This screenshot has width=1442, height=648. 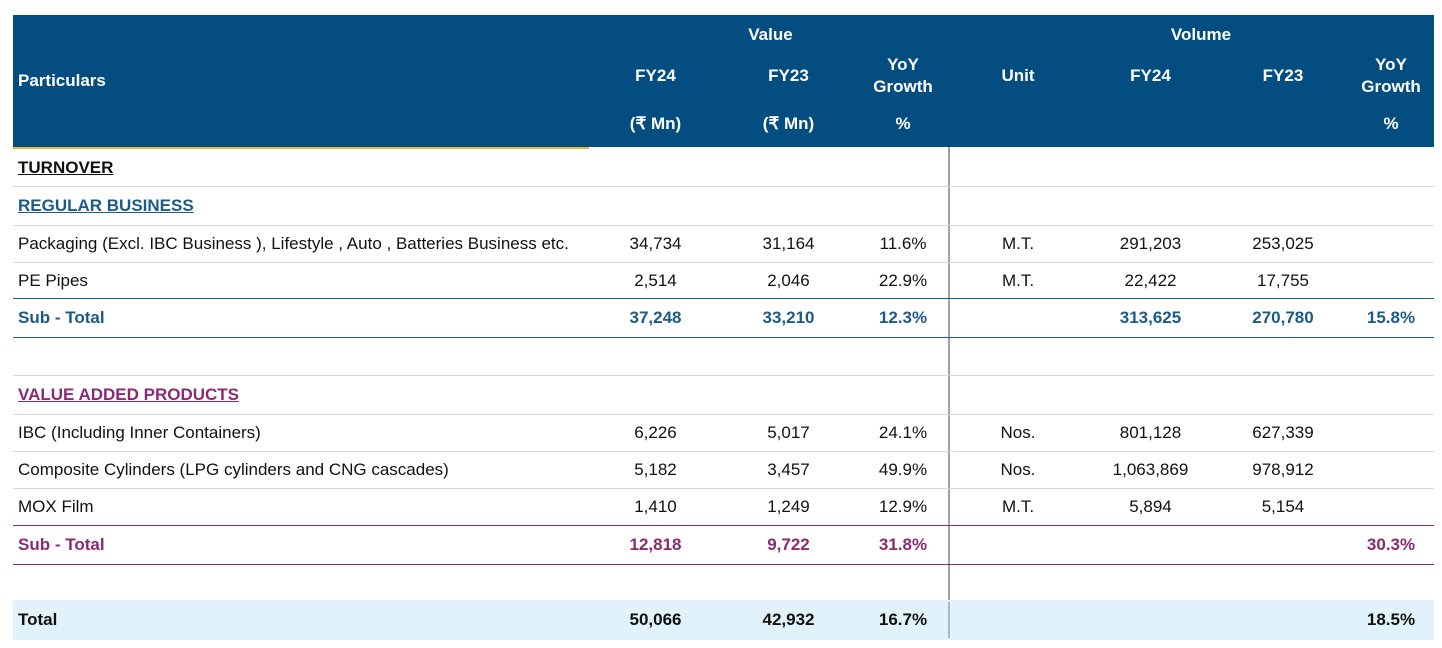 What do you see at coordinates (1201, 34) in the screenshot?
I see `header-volume-group: Volume` at bounding box center [1201, 34].